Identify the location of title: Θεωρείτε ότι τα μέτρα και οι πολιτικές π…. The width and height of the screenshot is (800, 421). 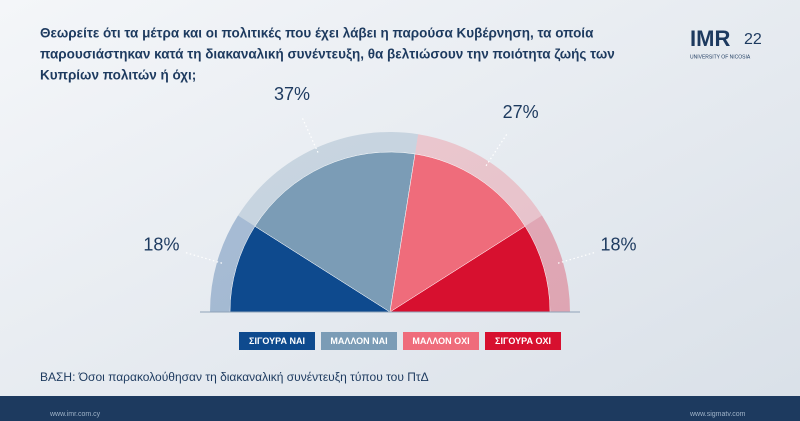
(327, 54).